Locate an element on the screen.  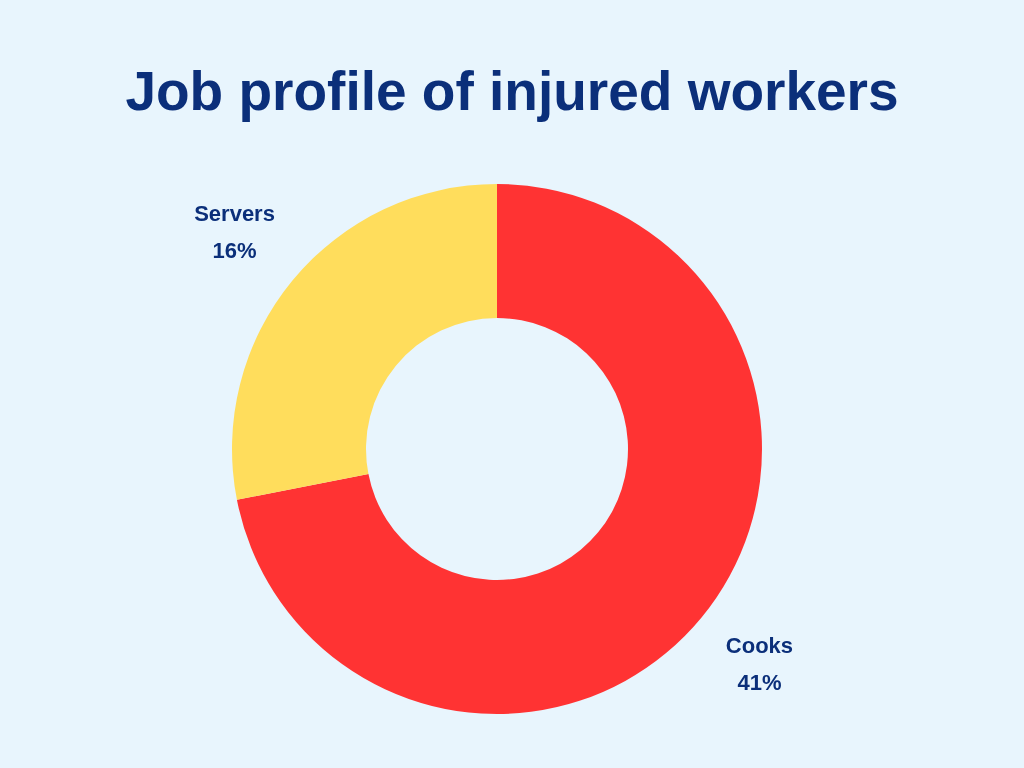
data-label: 16% is located at coordinates (234, 250).